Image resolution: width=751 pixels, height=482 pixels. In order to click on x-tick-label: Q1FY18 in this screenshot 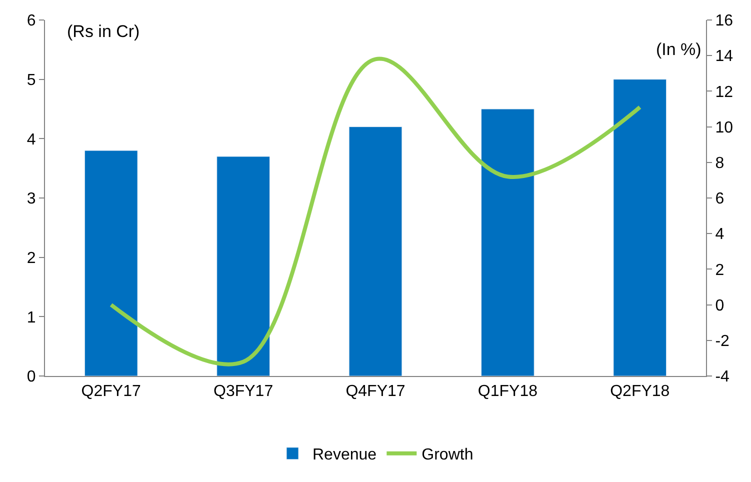, I will do `click(508, 391)`.